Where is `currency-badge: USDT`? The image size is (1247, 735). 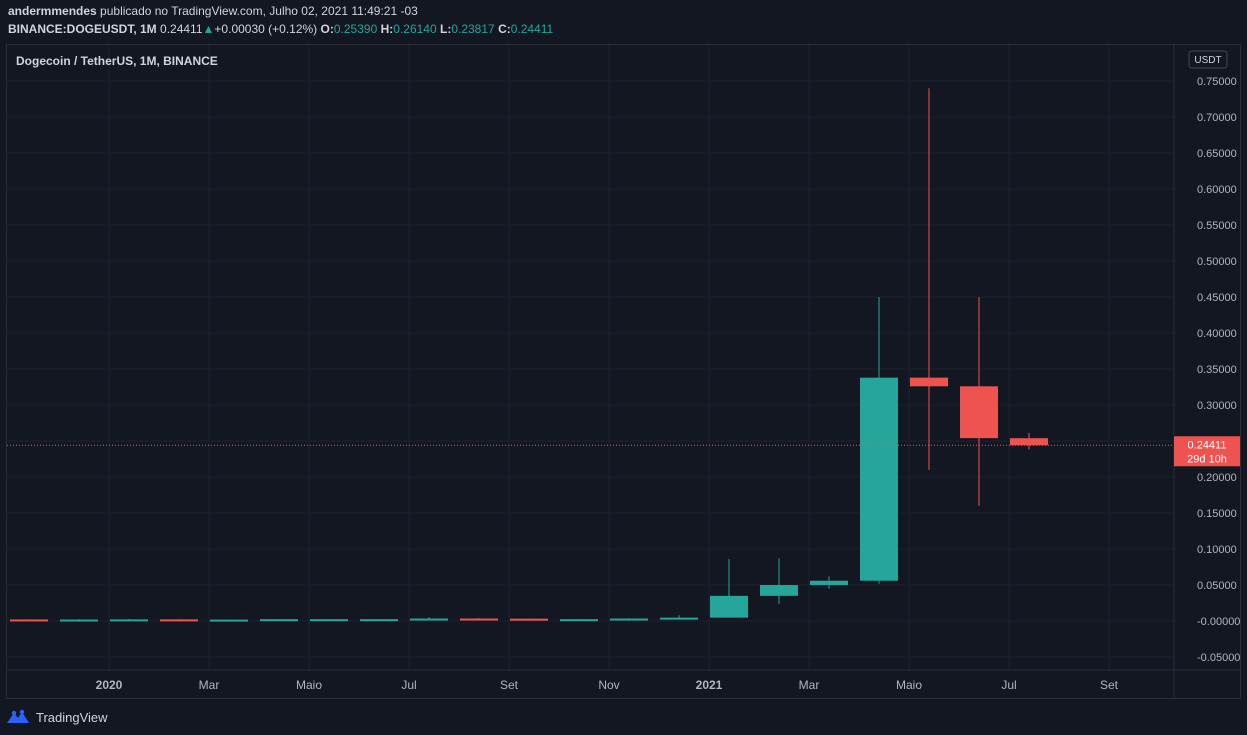
currency-badge: USDT is located at coordinates (1208, 59).